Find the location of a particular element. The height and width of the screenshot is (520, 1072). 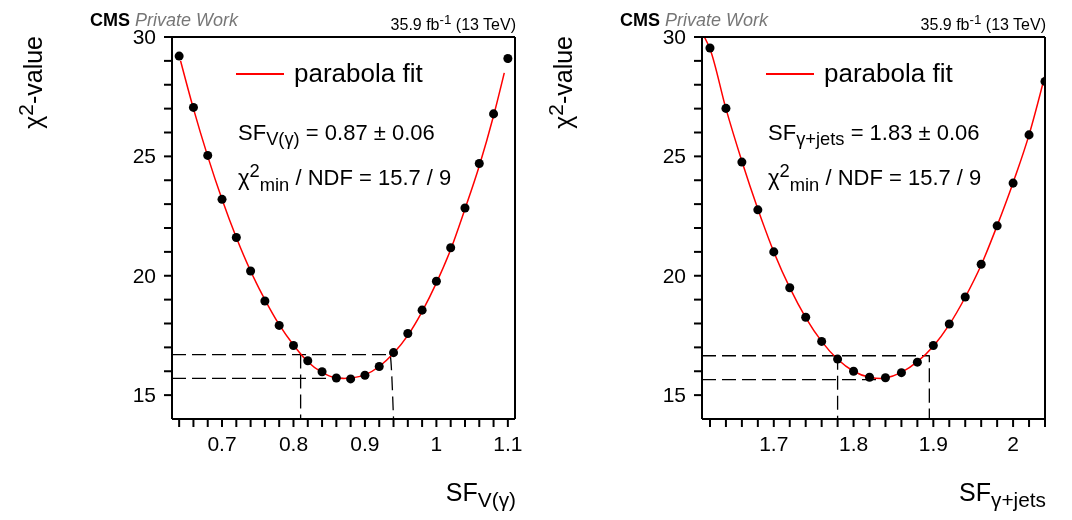

x-tick-label: 0.9 is located at coordinates (365, 443).